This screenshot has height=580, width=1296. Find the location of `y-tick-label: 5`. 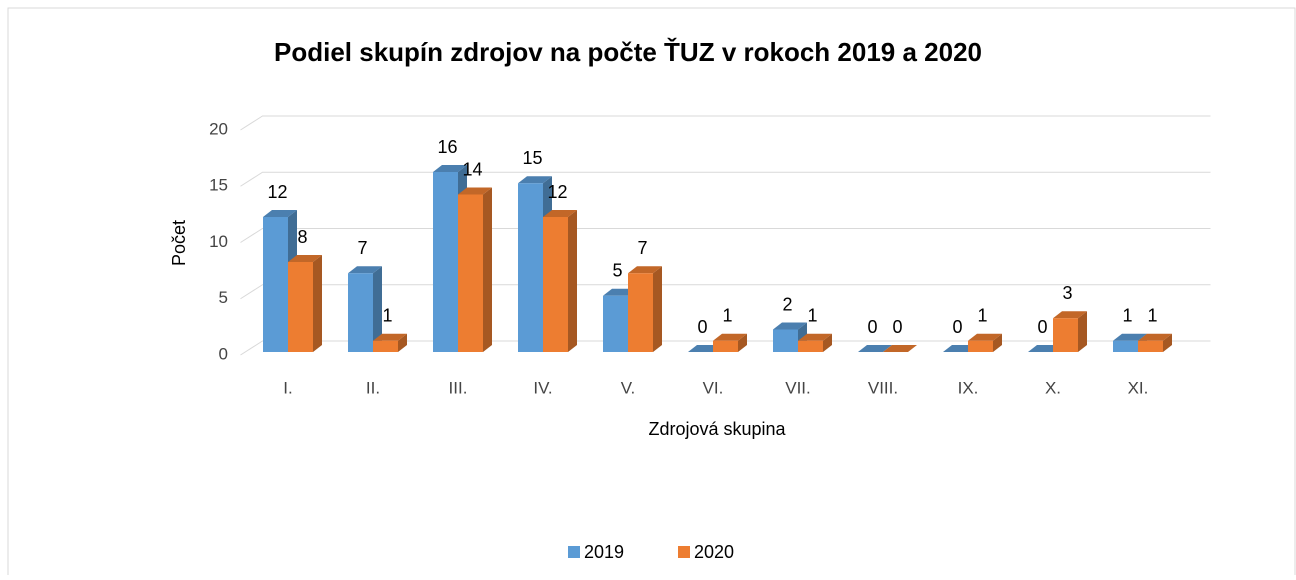

y-tick-label: 5 is located at coordinates (223, 297).